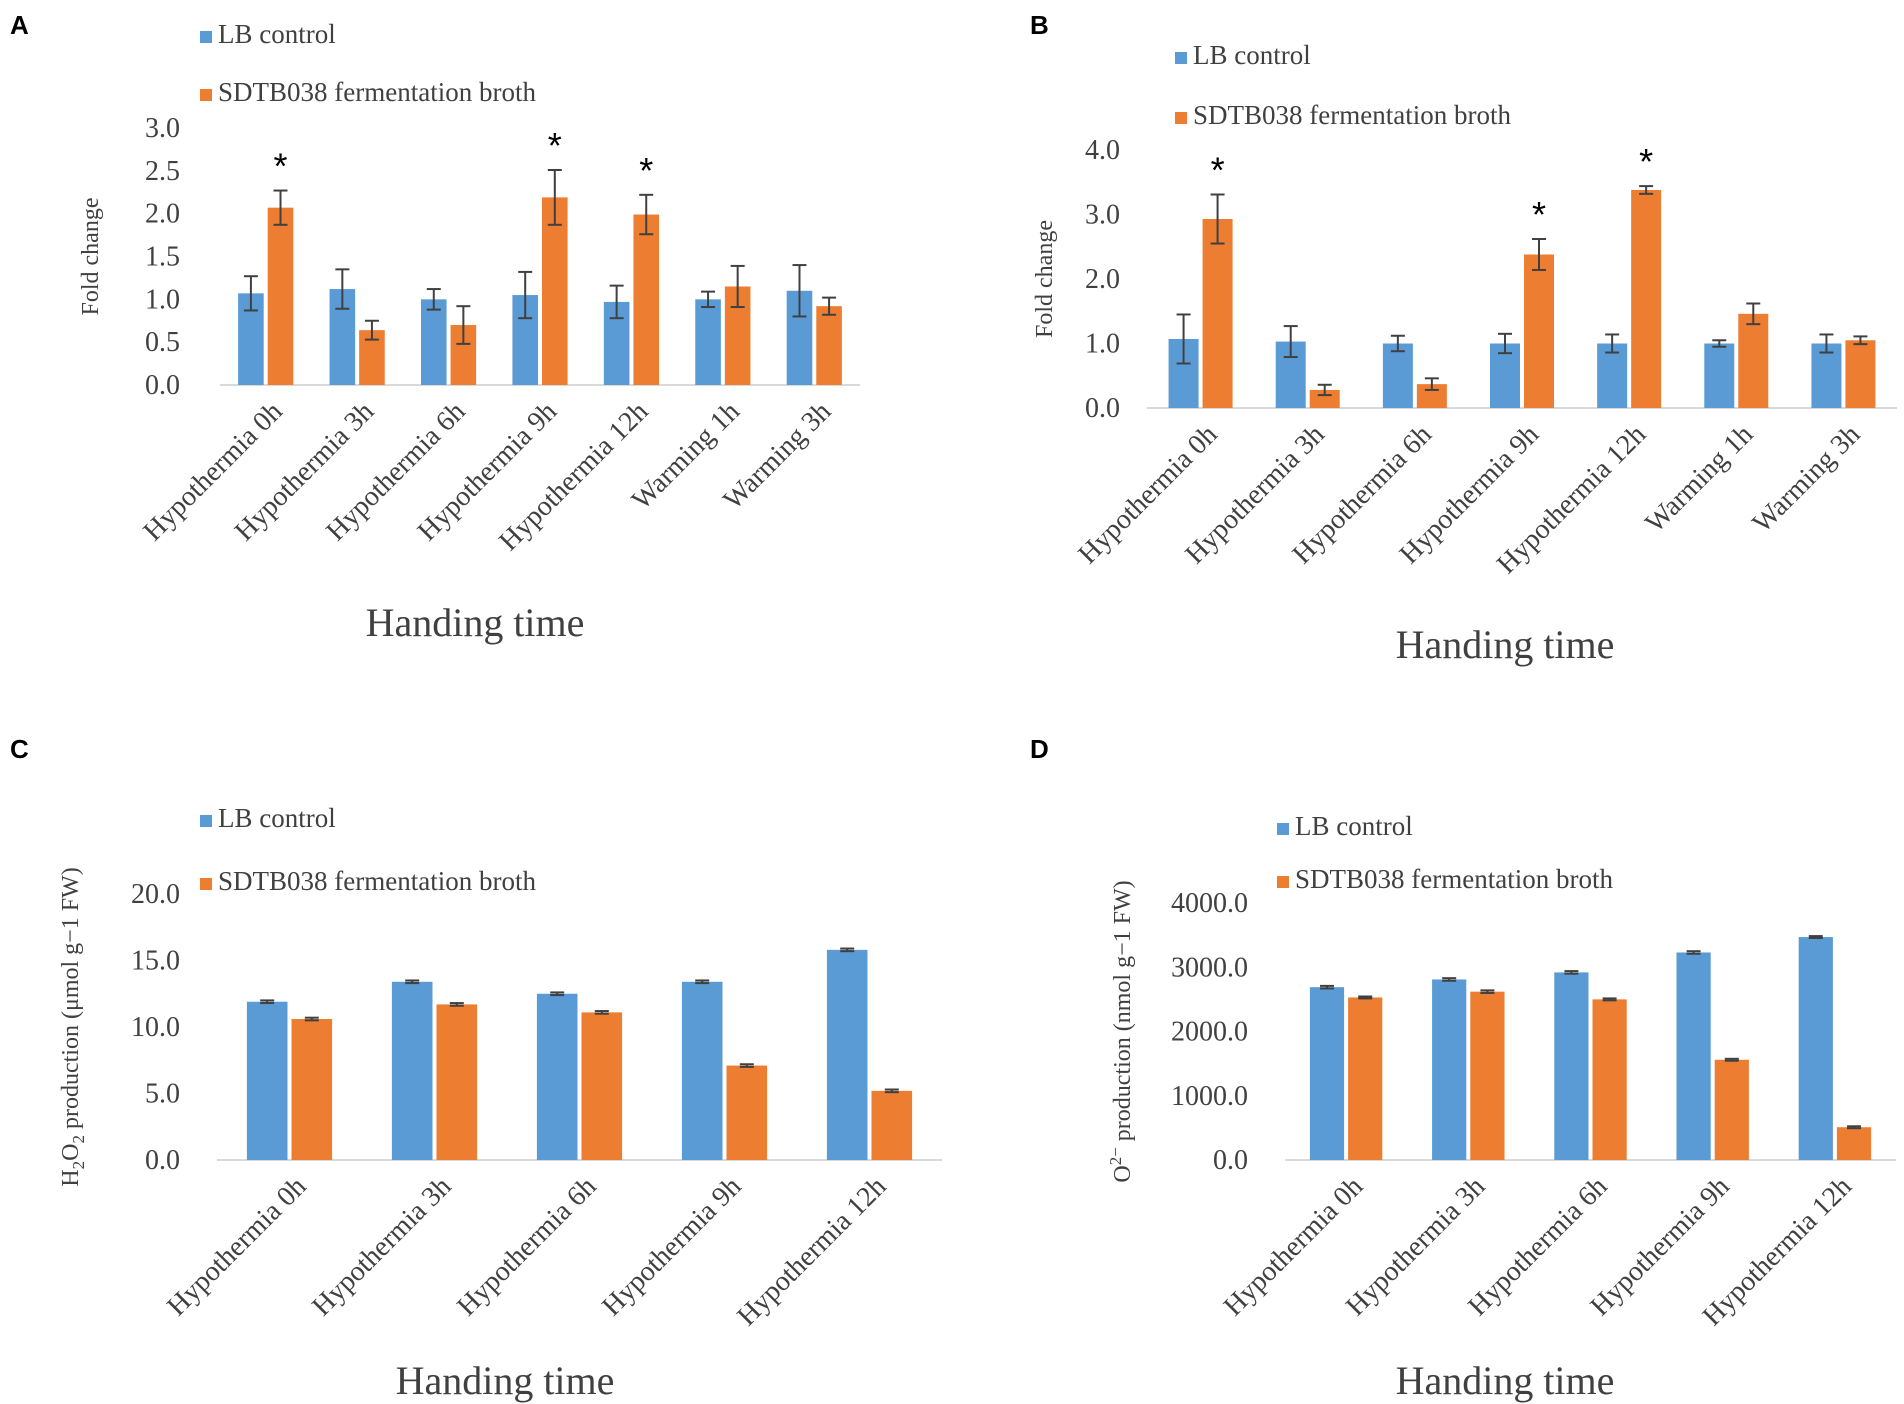 Image resolution: width=1904 pixels, height=1404 pixels. I want to click on panel-label: A, so click(19, 25).